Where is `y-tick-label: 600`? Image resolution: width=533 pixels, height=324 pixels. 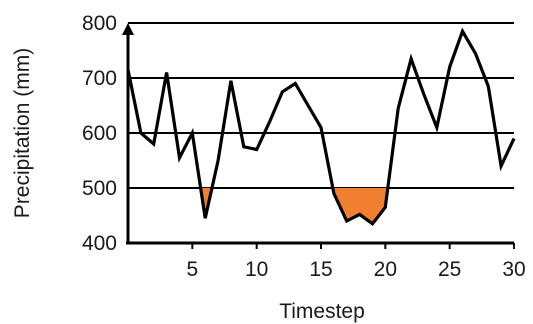 y-tick-label: 600 is located at coordinates (99, 133).